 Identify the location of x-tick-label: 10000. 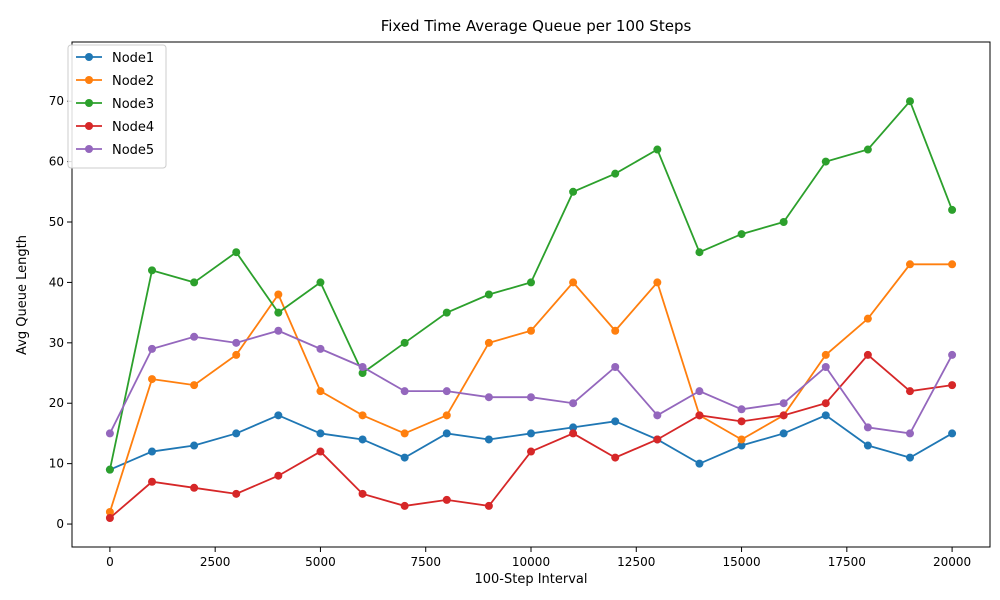
(531, 562).